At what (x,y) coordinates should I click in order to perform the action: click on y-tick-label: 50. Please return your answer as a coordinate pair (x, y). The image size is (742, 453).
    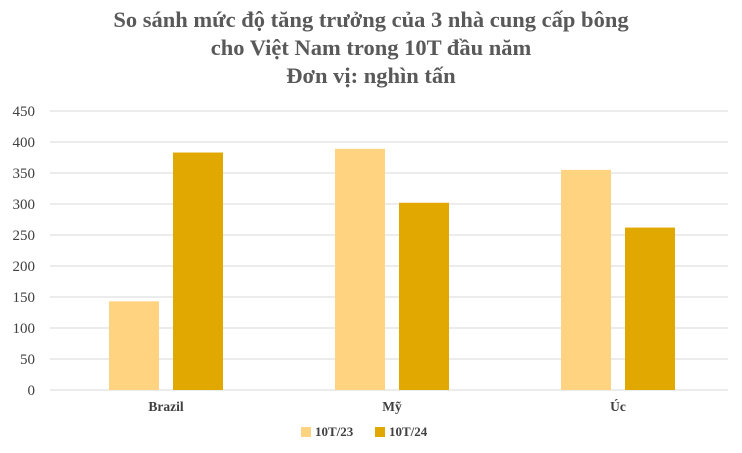
    Looking at the image, I should click on (27, 360).